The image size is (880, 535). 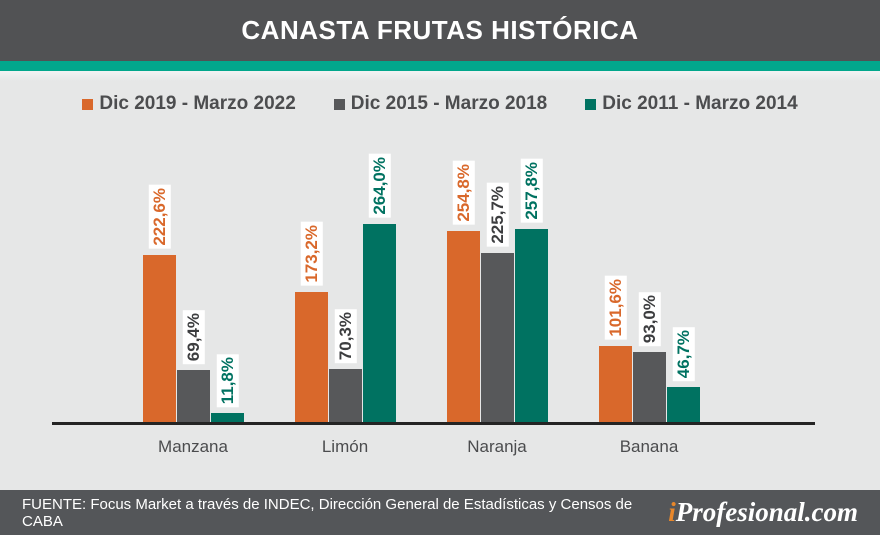 I want to click on bar-group: 222,6% 69,4% 11,8%, so click(x=193, y=246).